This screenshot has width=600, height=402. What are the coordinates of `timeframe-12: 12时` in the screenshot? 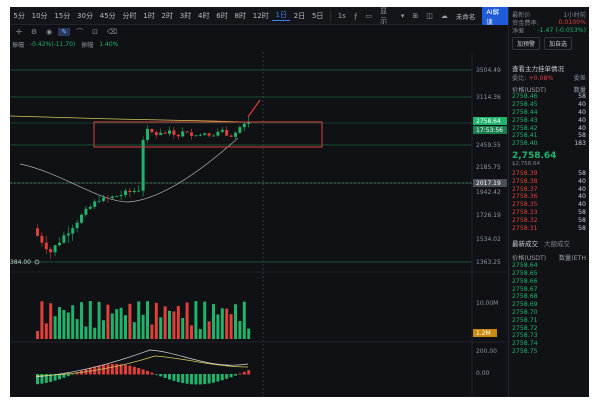 It's located at (260, 15).